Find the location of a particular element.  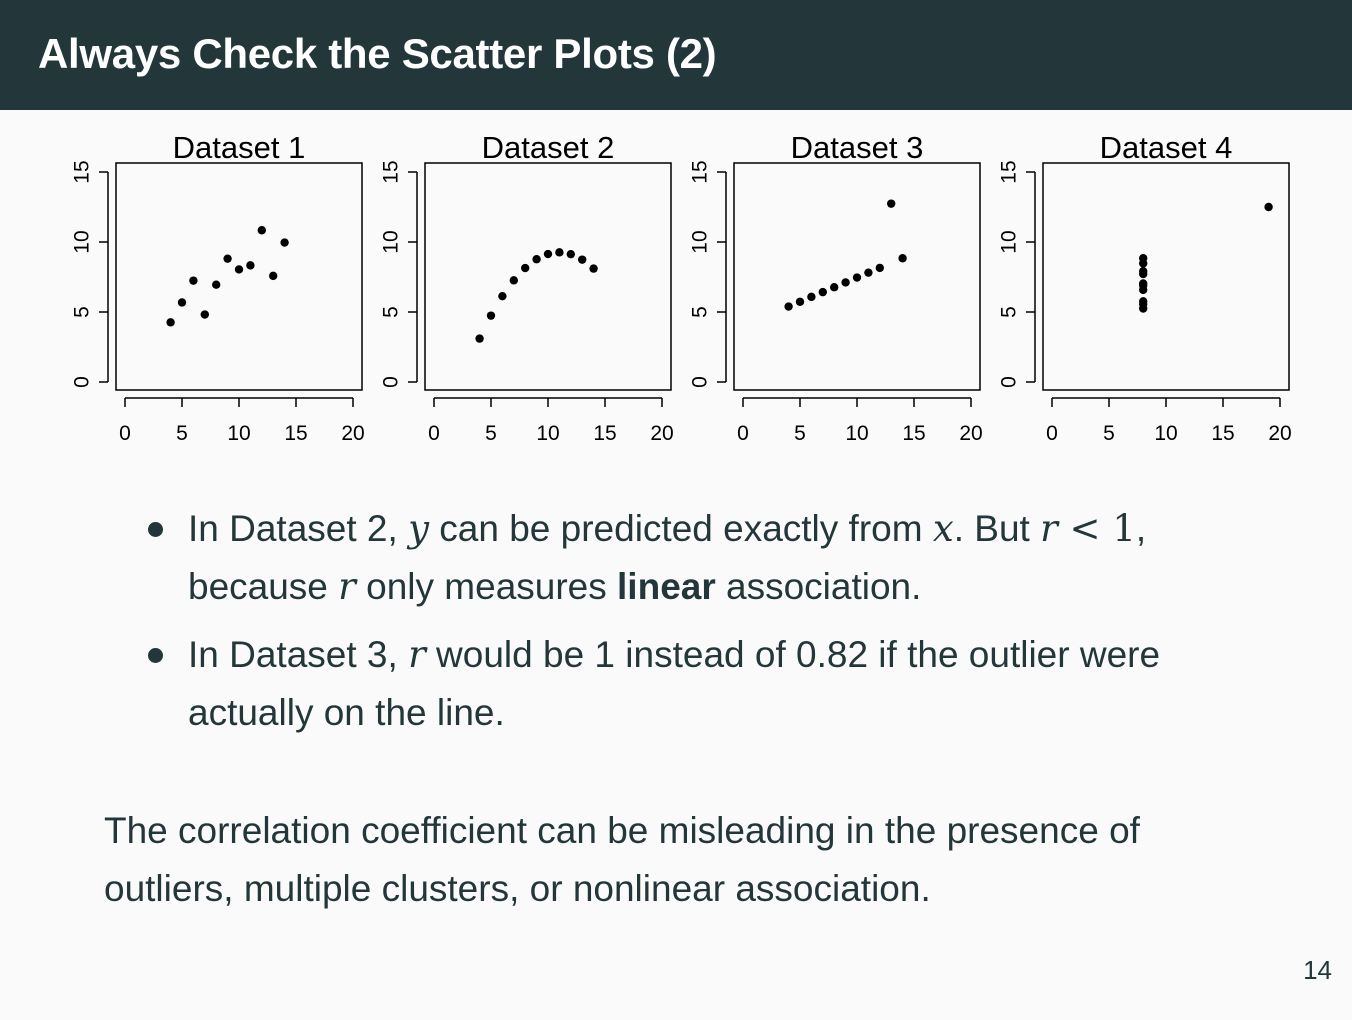

plot-title: Dataset 1 is located at coordinates (239, 147).